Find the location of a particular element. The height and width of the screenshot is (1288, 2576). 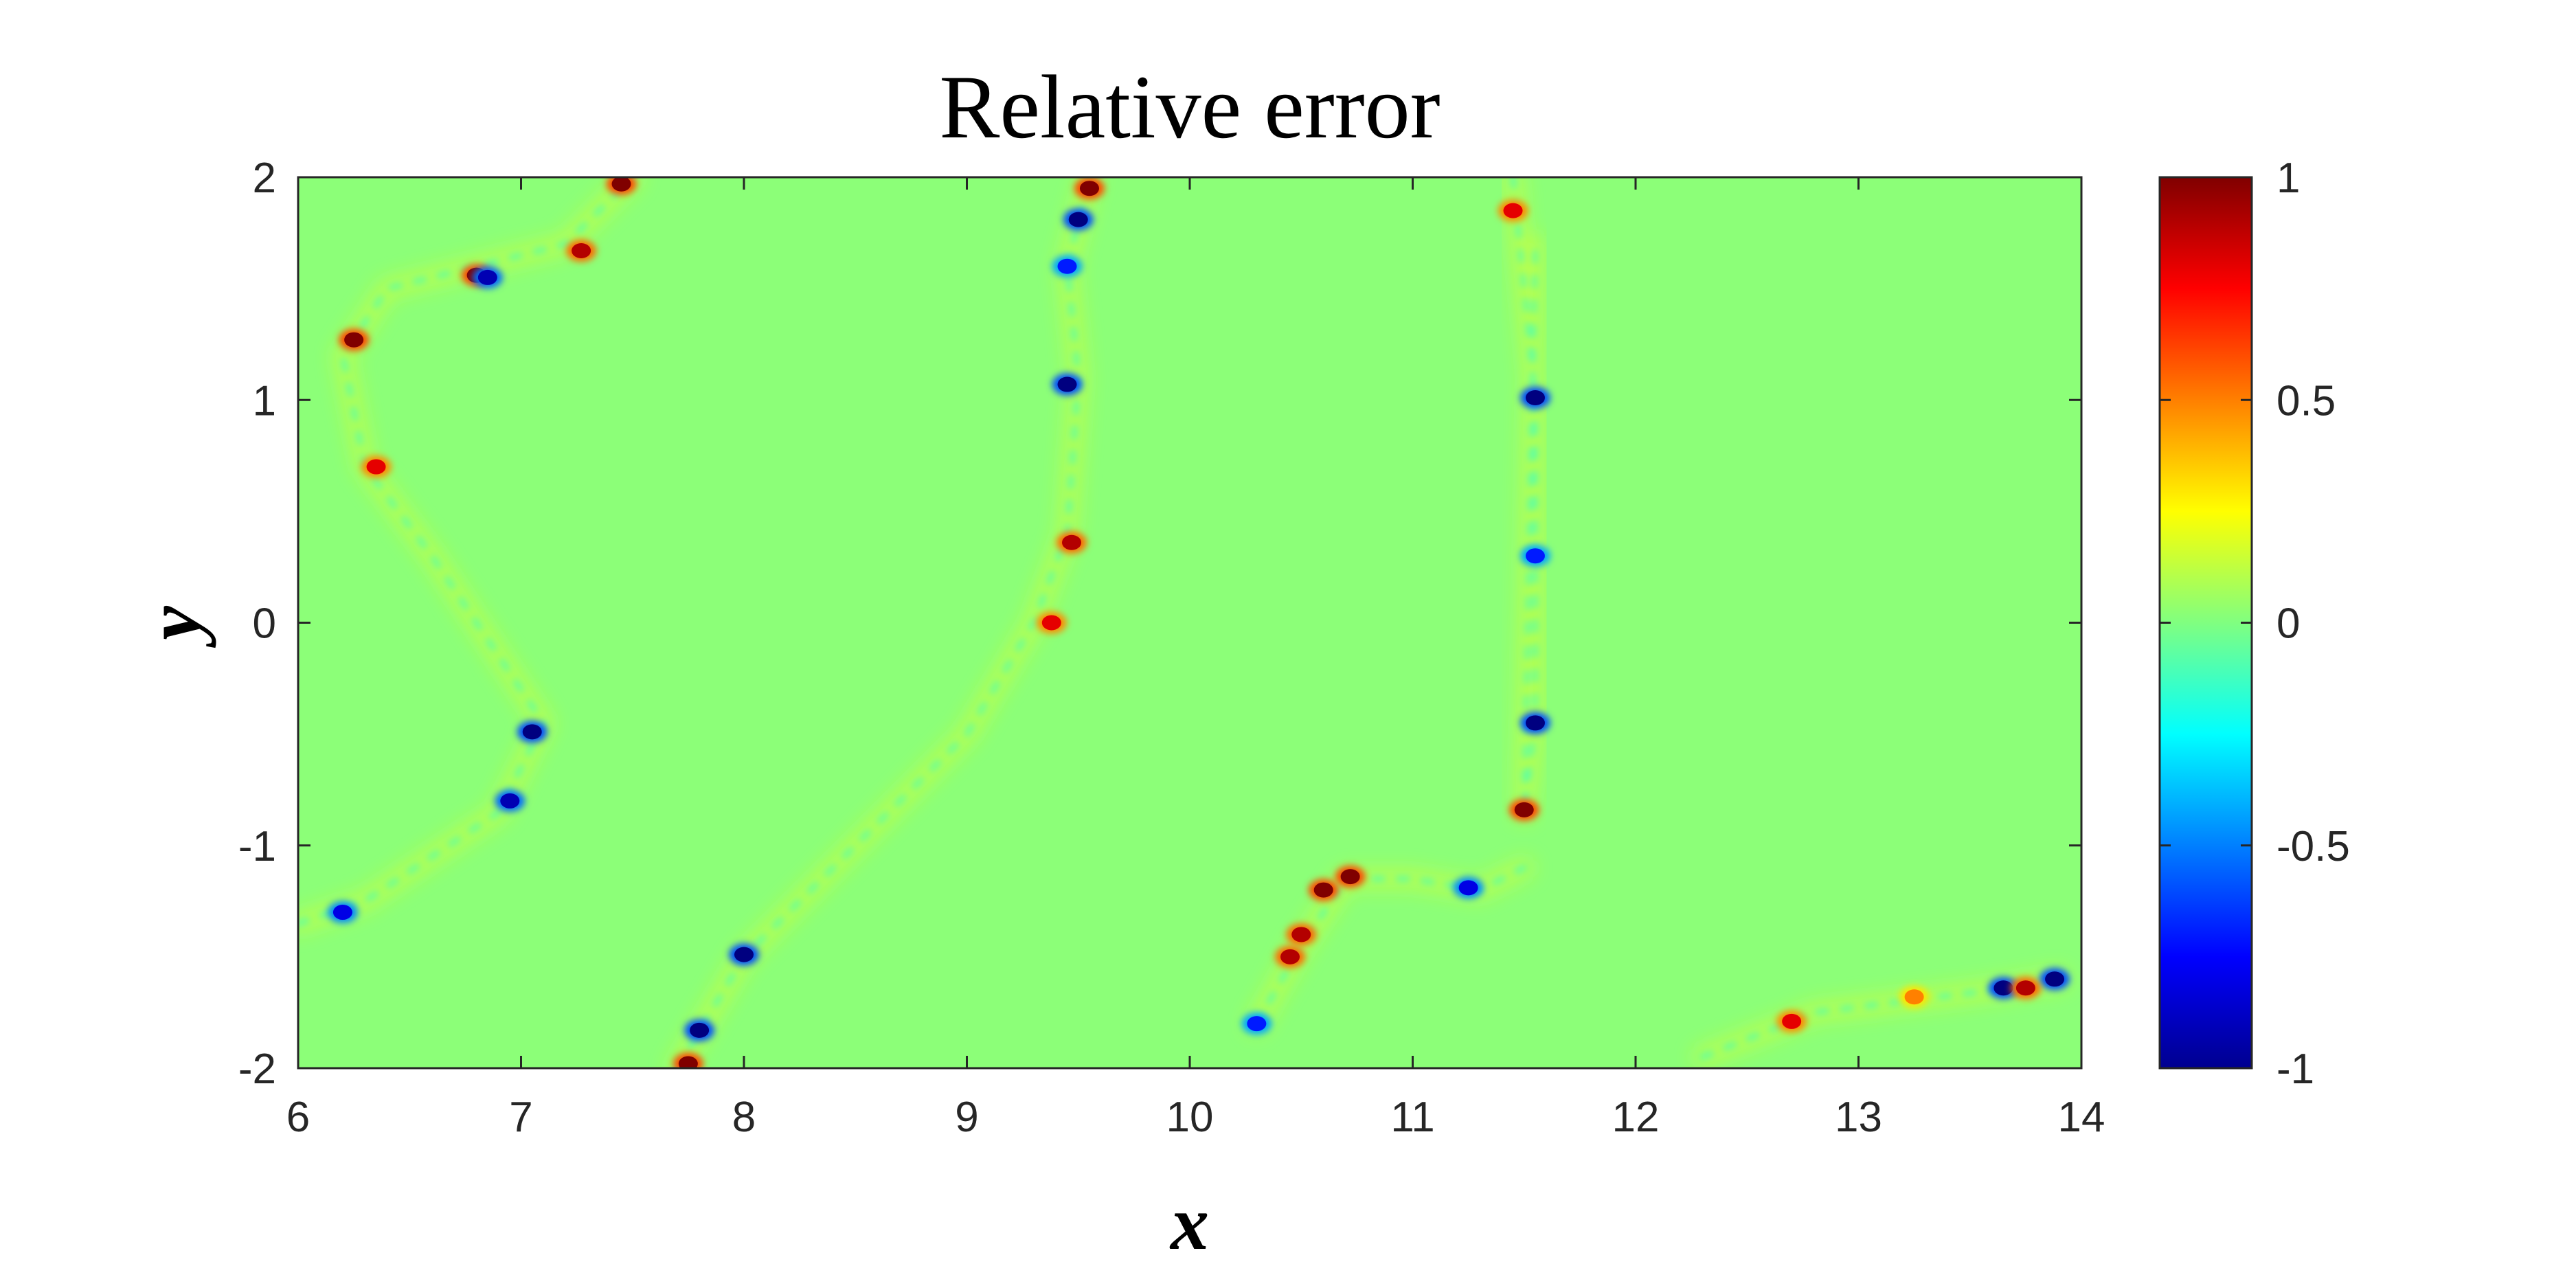

x-tick-label: 13 is located at coordinates (1858, 1117).